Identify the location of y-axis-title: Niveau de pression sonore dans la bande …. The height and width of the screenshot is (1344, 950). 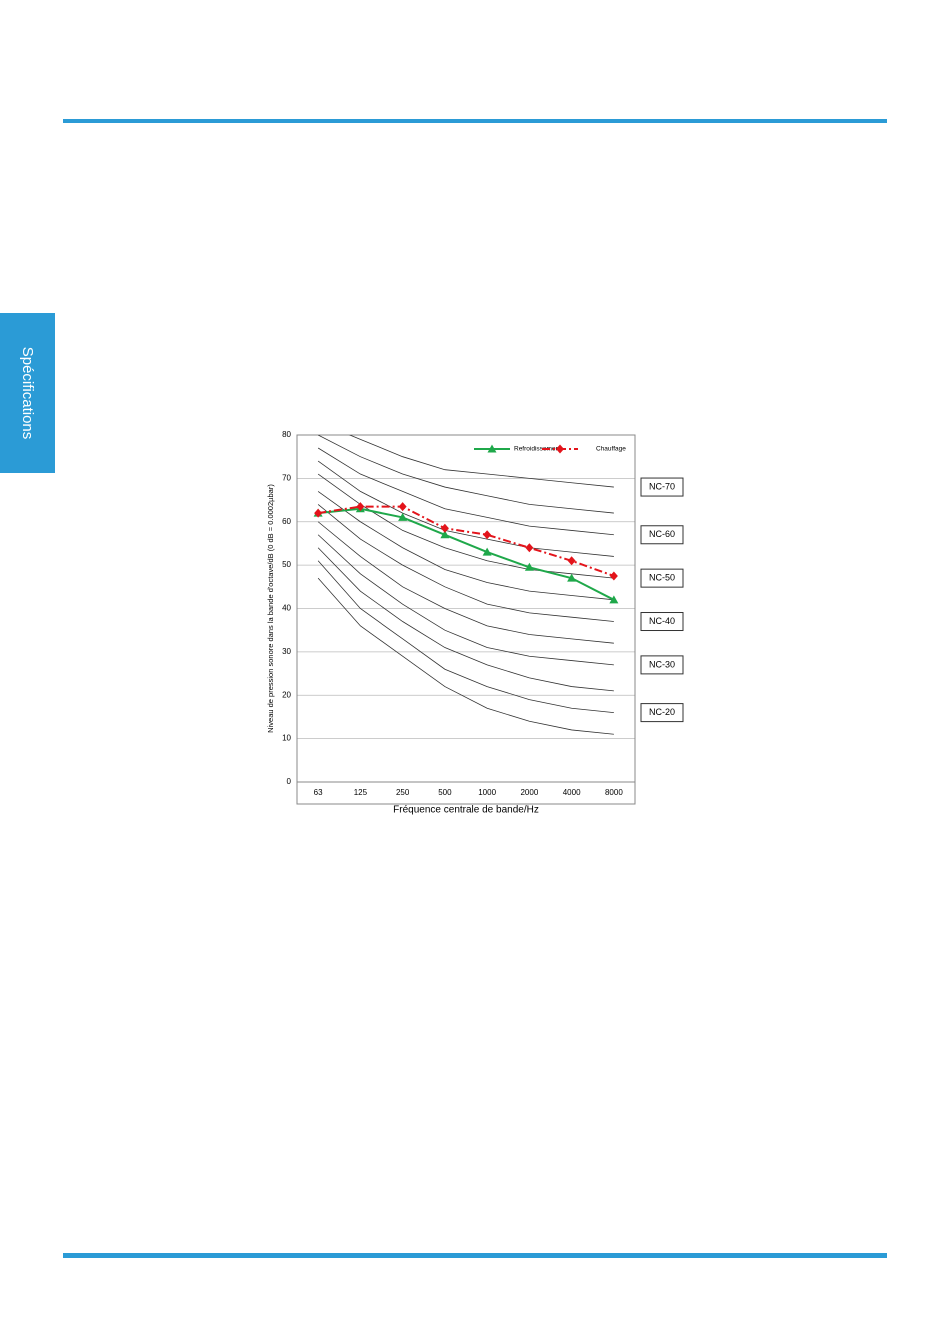
(270, 608).